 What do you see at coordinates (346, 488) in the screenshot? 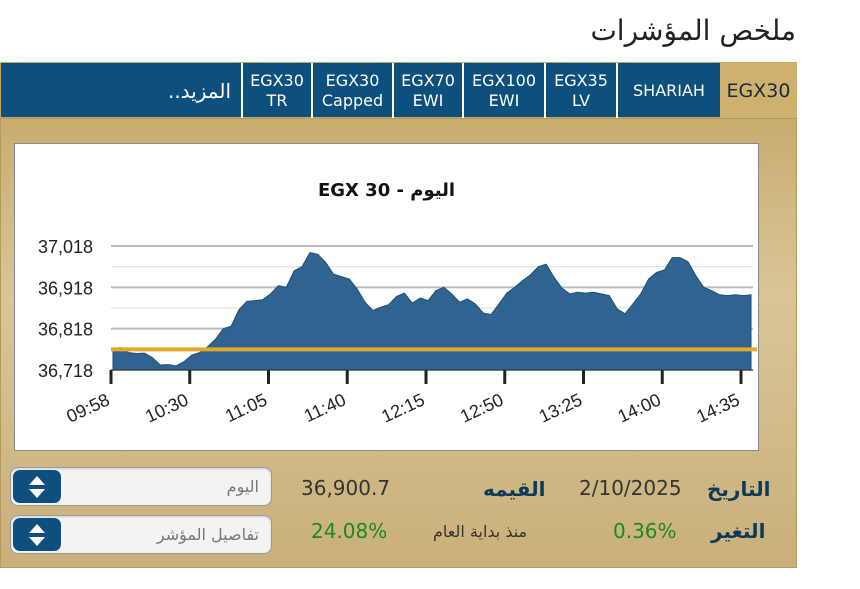
I see `index-value: 36,900.7` at bounding box center [346, 488].